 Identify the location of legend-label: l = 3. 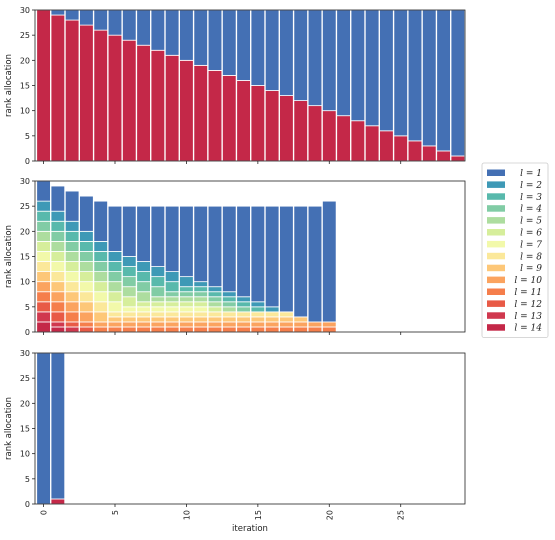
(531, 198).